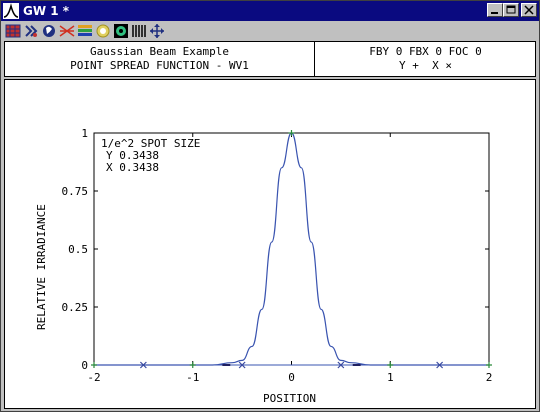  I want to click on y-tick-label: 0.25, so click(75, 307).